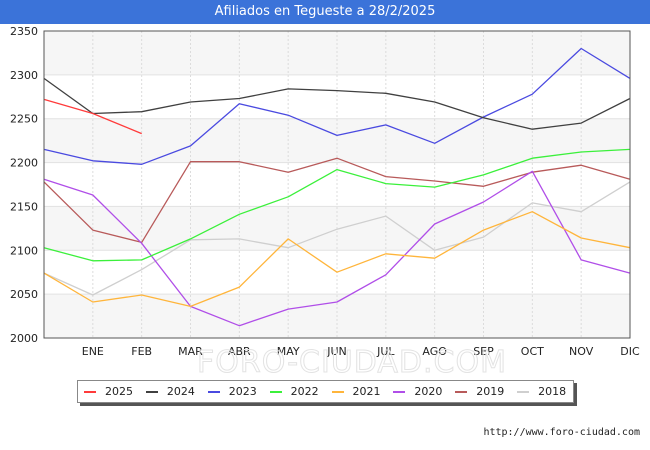 This screenshot has height=450, width=650. I want to click on y-tick-label: 2200, so click(24, 163).